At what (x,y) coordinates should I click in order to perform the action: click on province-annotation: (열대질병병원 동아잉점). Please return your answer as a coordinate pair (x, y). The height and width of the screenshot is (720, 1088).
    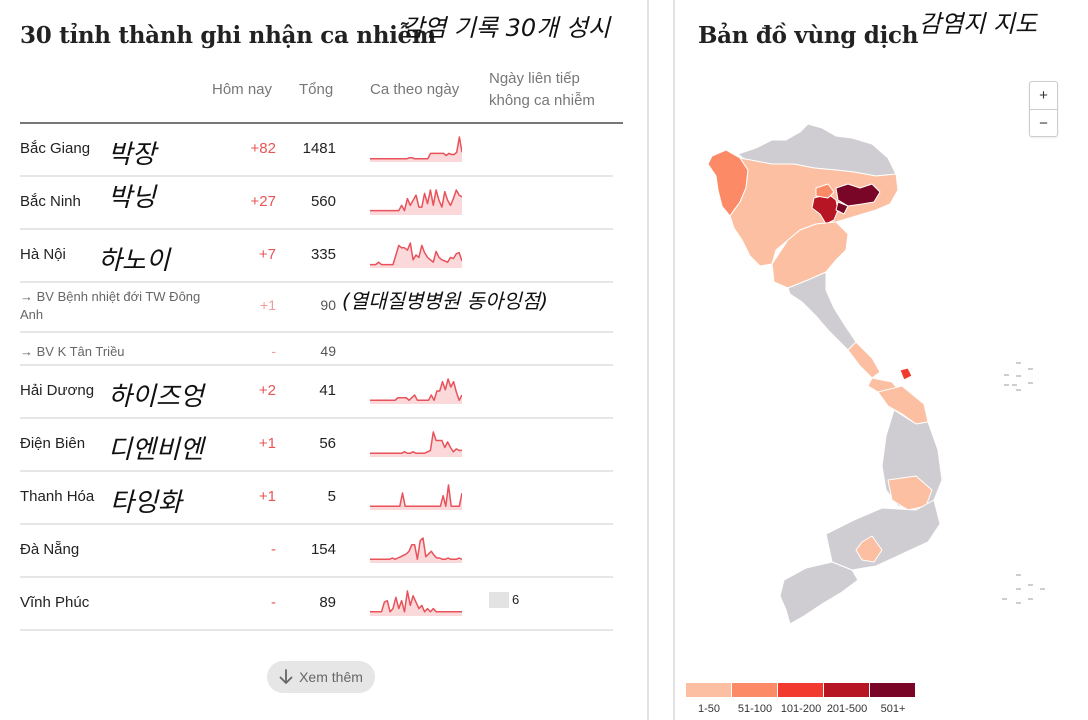
    Looking at the image, I should click on (445, 301).